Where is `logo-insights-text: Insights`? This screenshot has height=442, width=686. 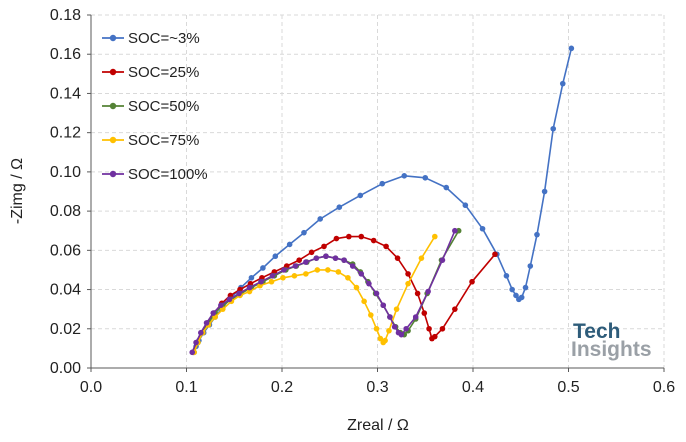
logo-insights-text: Insights is located at coordinates (611, 349).